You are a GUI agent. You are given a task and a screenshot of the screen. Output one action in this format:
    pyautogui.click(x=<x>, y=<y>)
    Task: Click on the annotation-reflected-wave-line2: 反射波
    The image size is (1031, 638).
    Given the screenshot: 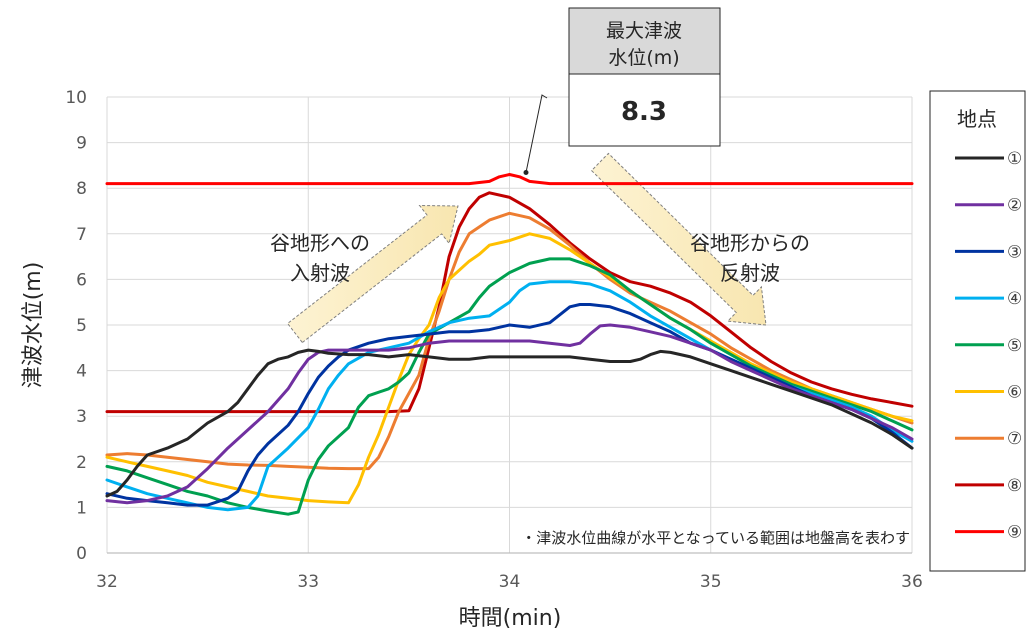 What is the action you would take?
    pyautogui.click(x=750, y=273)
    